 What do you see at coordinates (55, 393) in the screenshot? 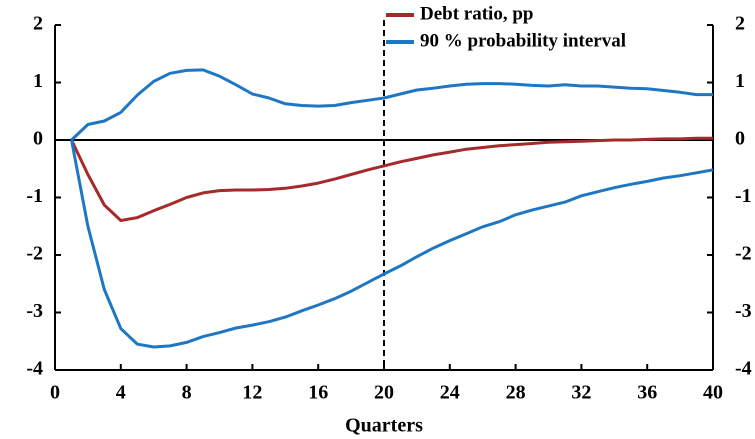
I see `x-tick-label: 0` at bounding box center [55, 393].